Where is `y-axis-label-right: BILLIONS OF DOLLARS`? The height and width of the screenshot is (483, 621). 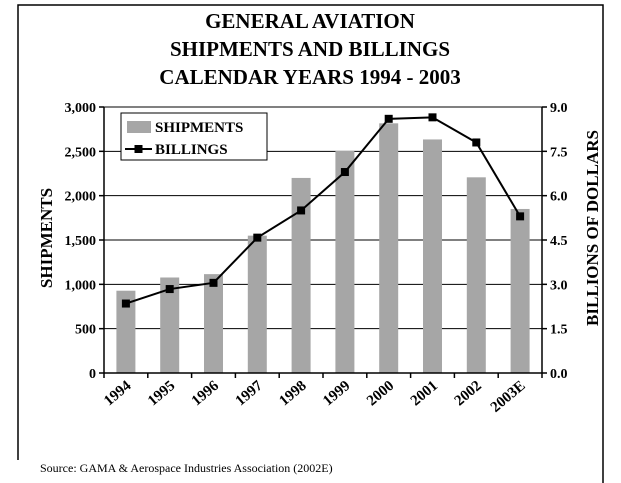 y-axis-label-right: BILLIONS OF DOLLARS is located at coordinates (592, 228).